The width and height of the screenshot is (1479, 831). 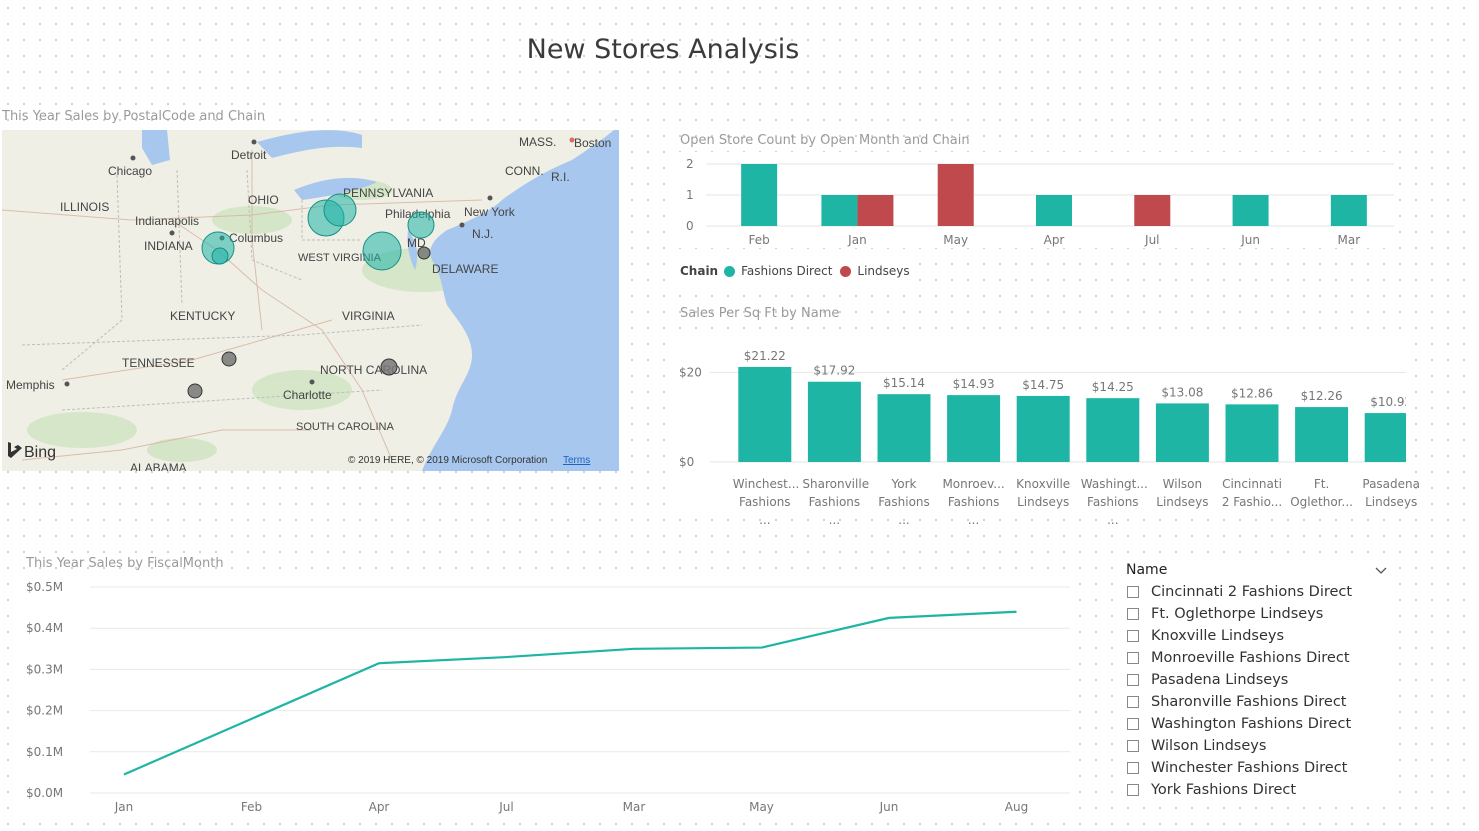 I want to click on x-tick-label: Aug, so click(x=1016, y=807).